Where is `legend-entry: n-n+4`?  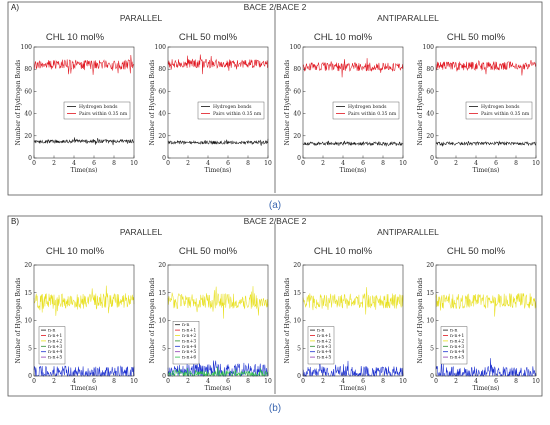
legend-entry: n-n+4 is located at coordinates (189, 347).